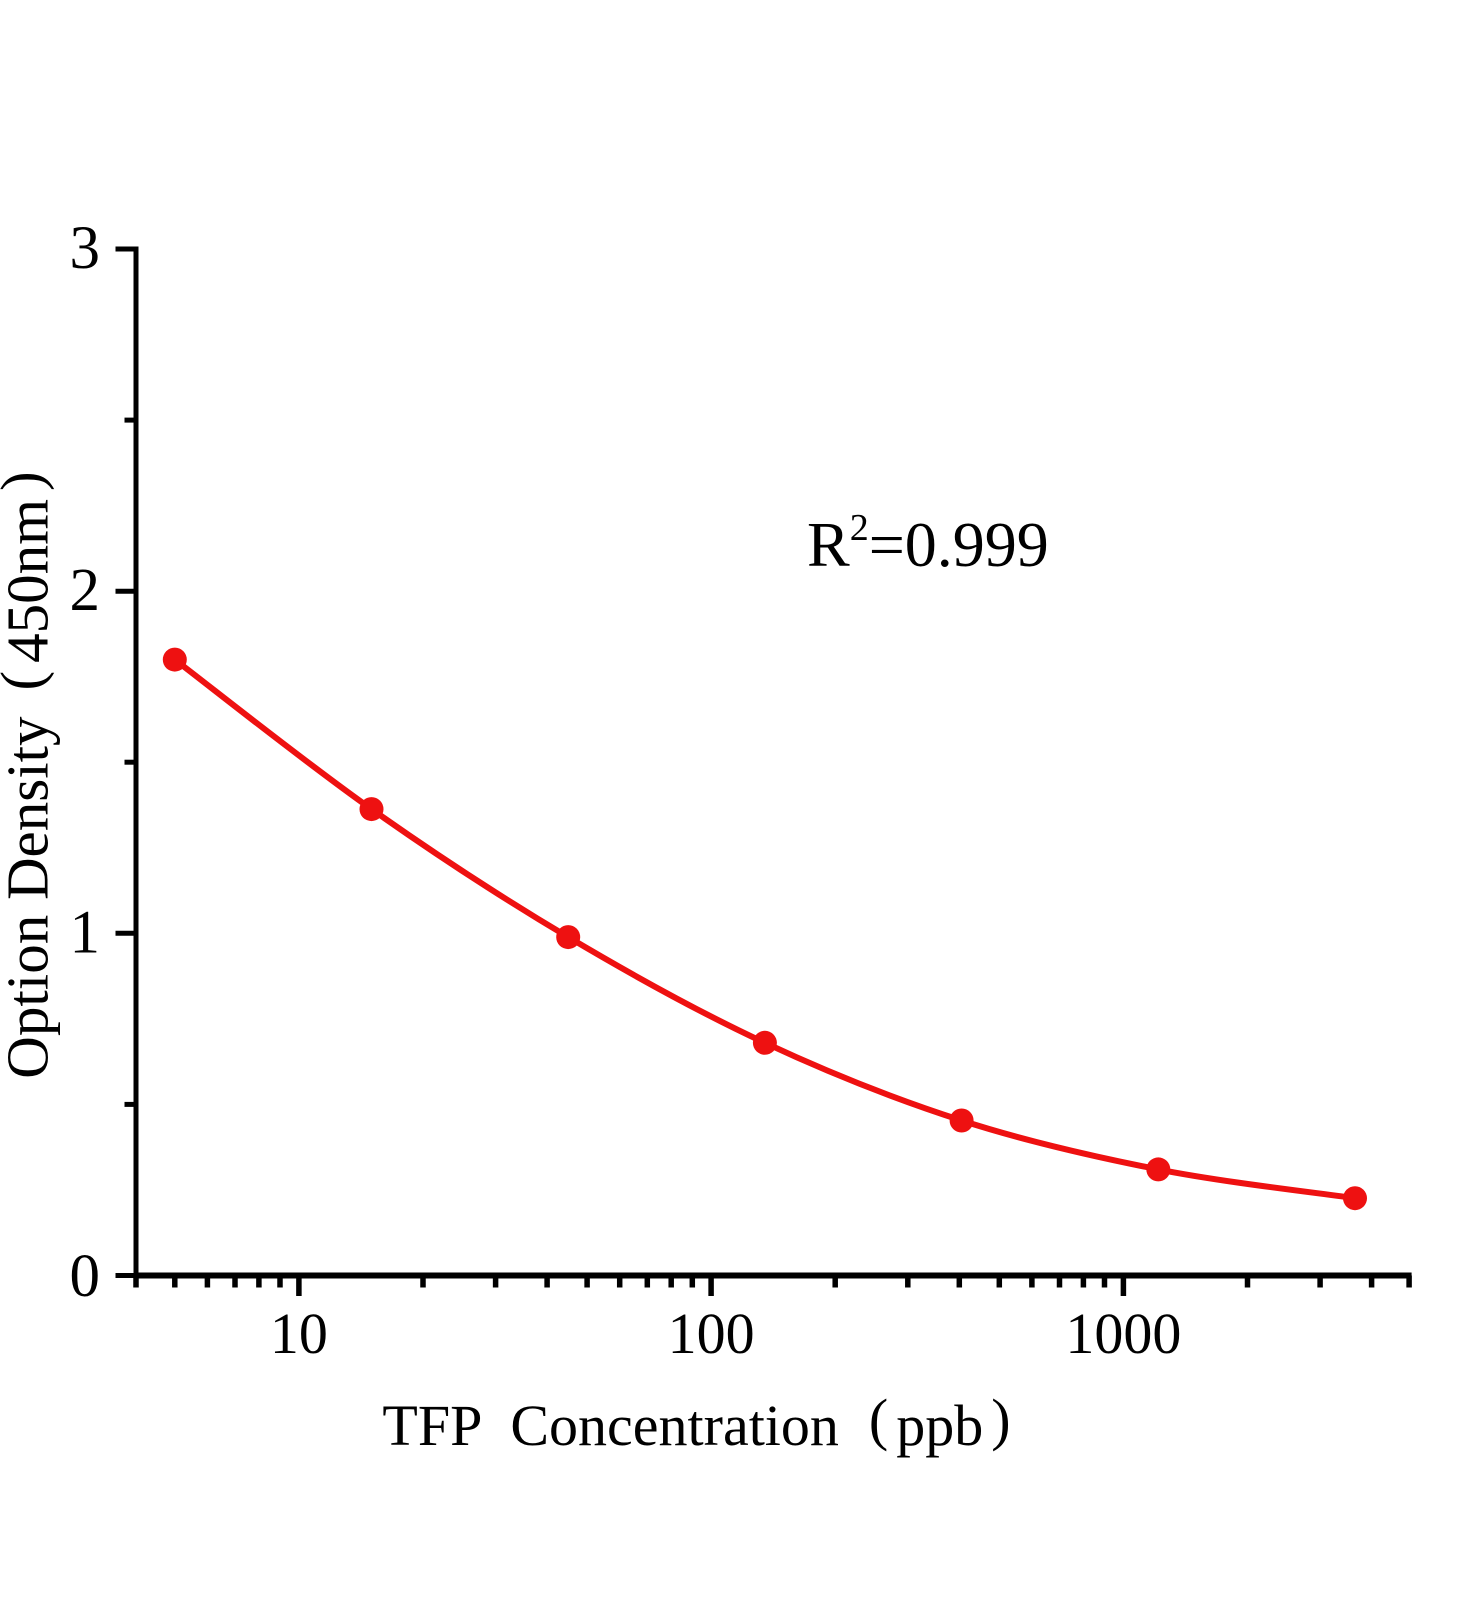 The height and width of the screenshot is (1600, 1472). I want to click on svg-text: 100, so click(711, 1333).